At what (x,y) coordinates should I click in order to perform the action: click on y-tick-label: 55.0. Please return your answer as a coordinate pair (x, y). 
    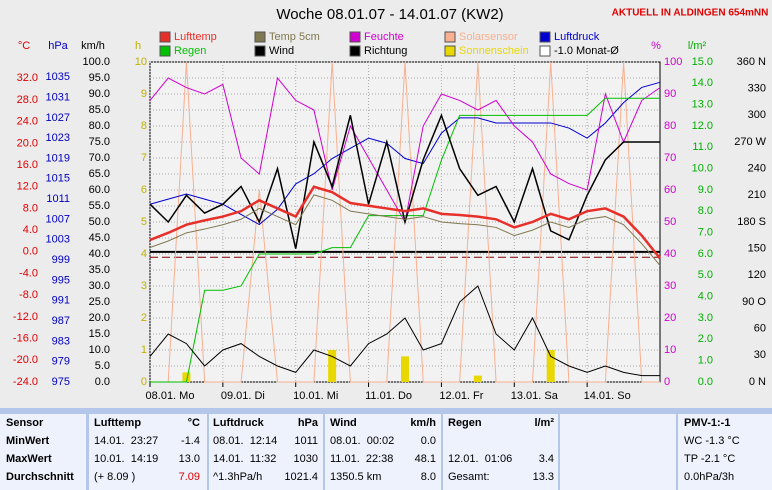
    Looking at the image, I should click on (99, 206).